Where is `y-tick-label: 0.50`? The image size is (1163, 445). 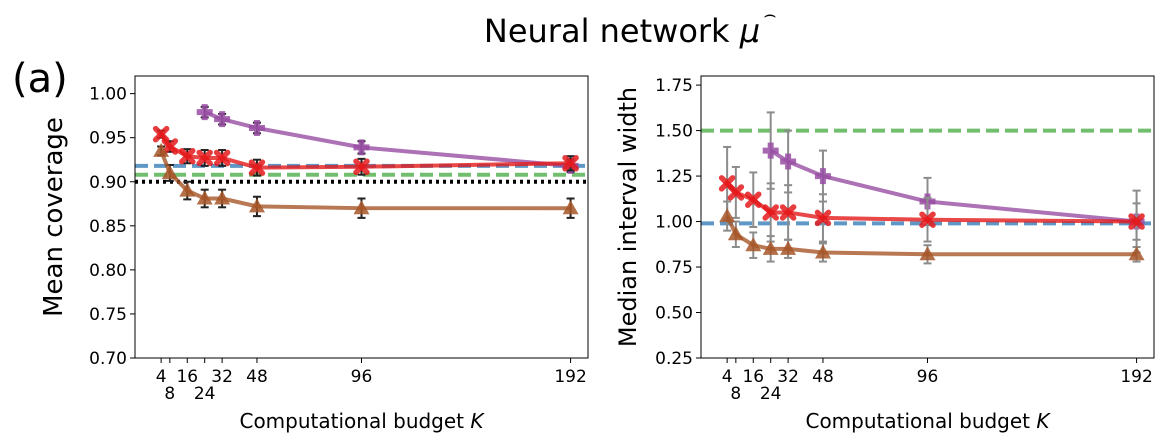
y-tick-label: 0.50 is located at coordinates (674, 314).